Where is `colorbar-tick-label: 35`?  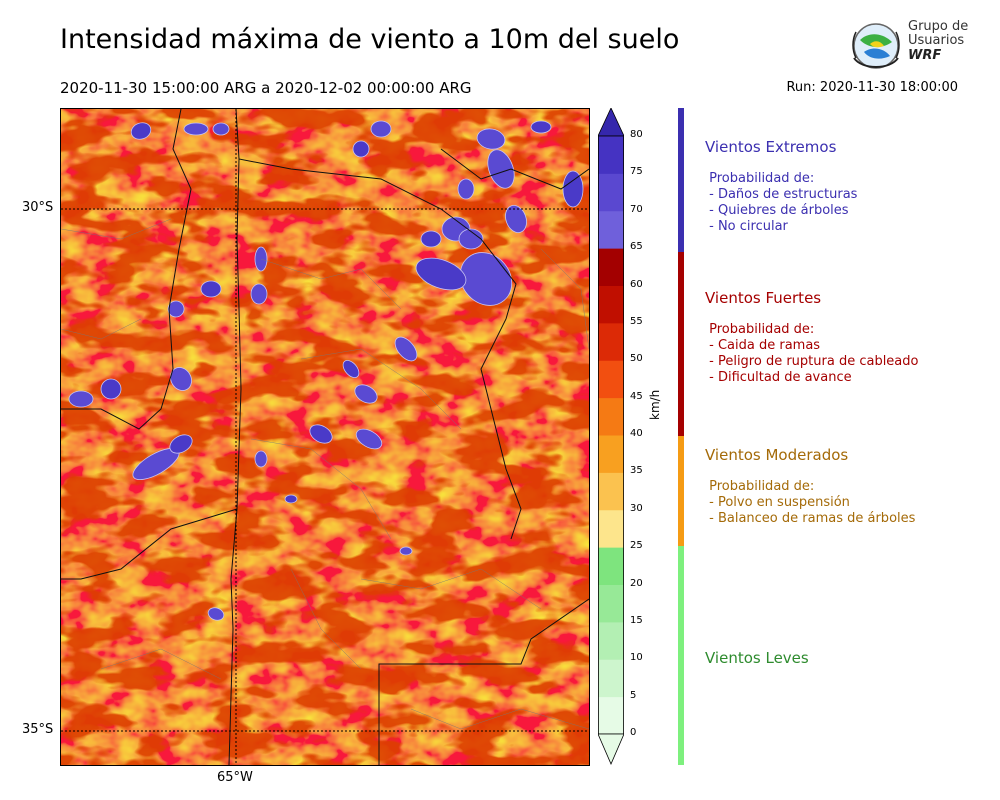 colorbar-tick-label: 35 is located at coordinates (636, 471).